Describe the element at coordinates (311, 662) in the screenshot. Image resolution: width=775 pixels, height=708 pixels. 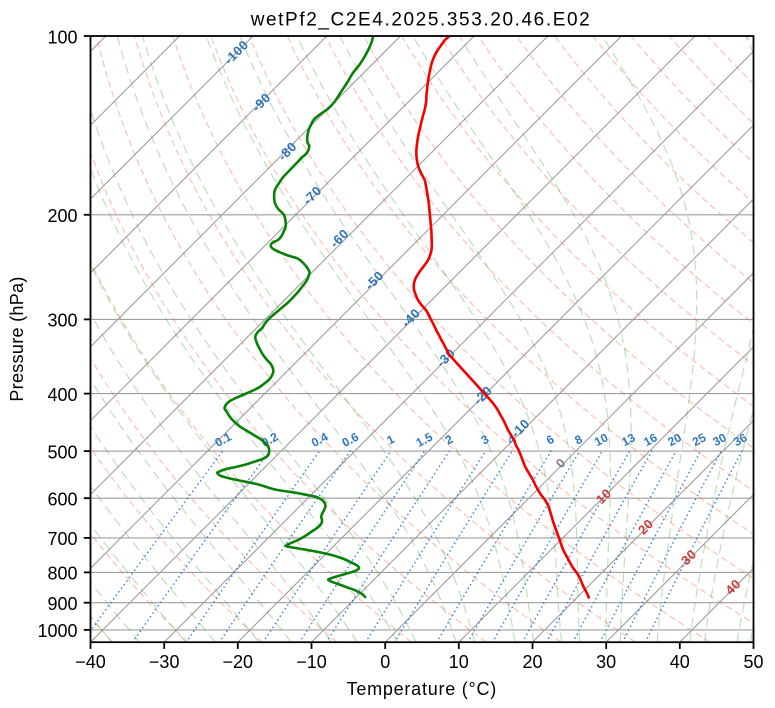
I see `svg-text: −10` at that location.